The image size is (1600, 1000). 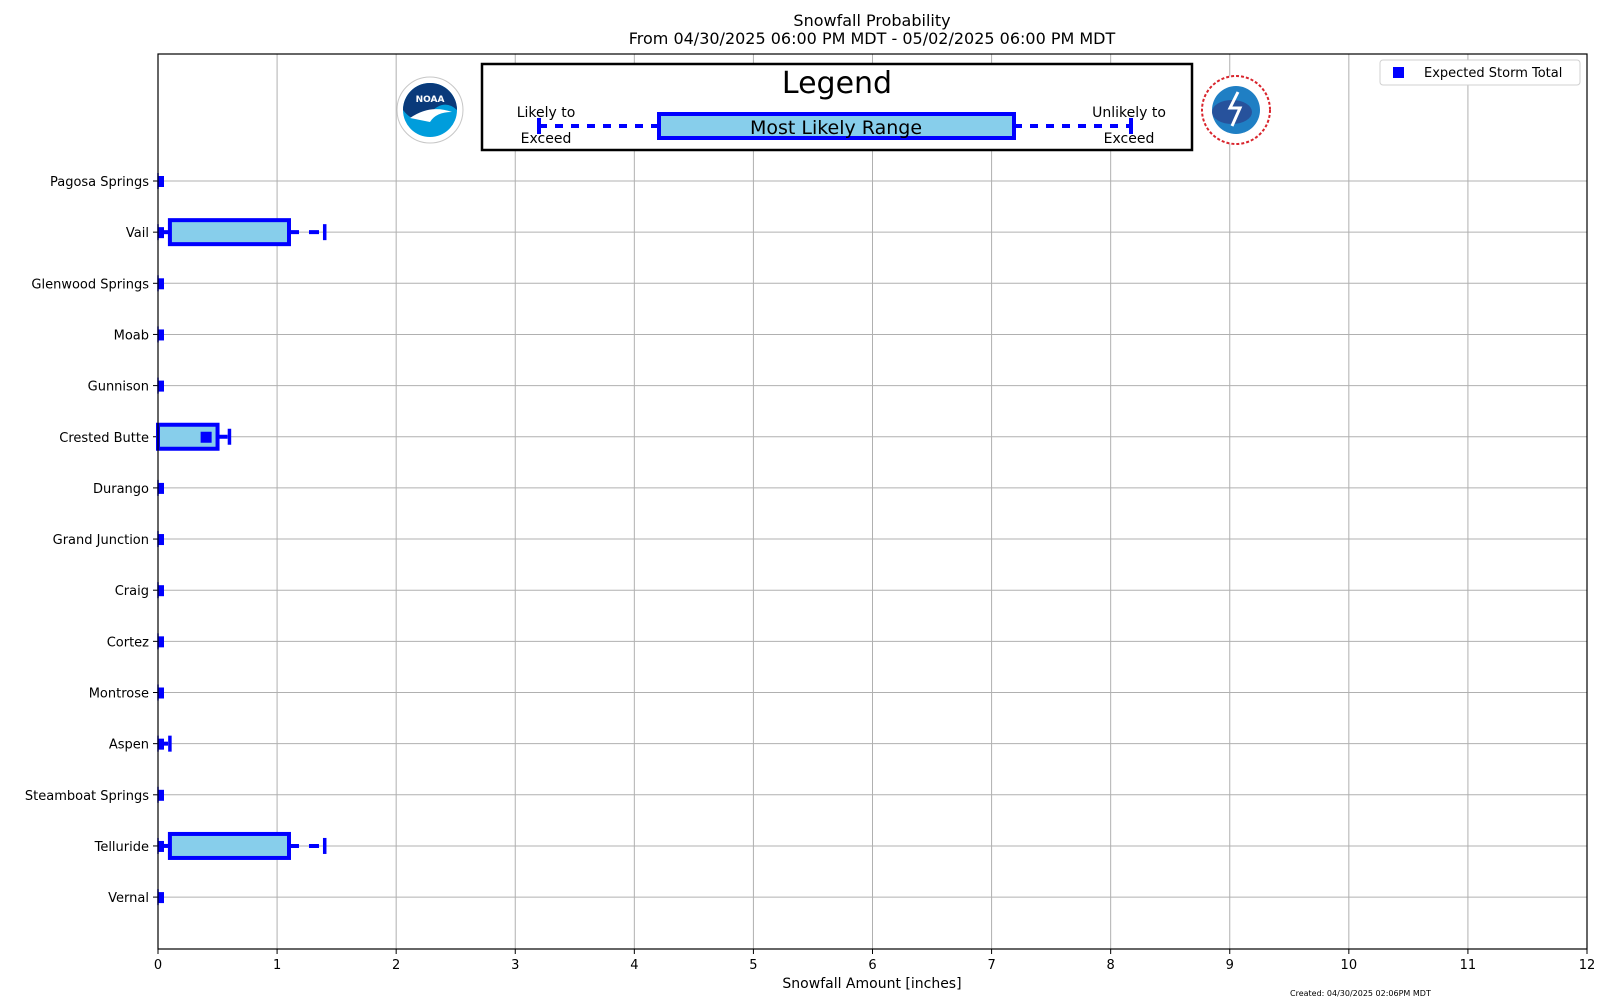 What do you see at coordinates (131, 335) in the screenshot?
I see `y-tick-label: Moab` at bounding box center [131, 335].